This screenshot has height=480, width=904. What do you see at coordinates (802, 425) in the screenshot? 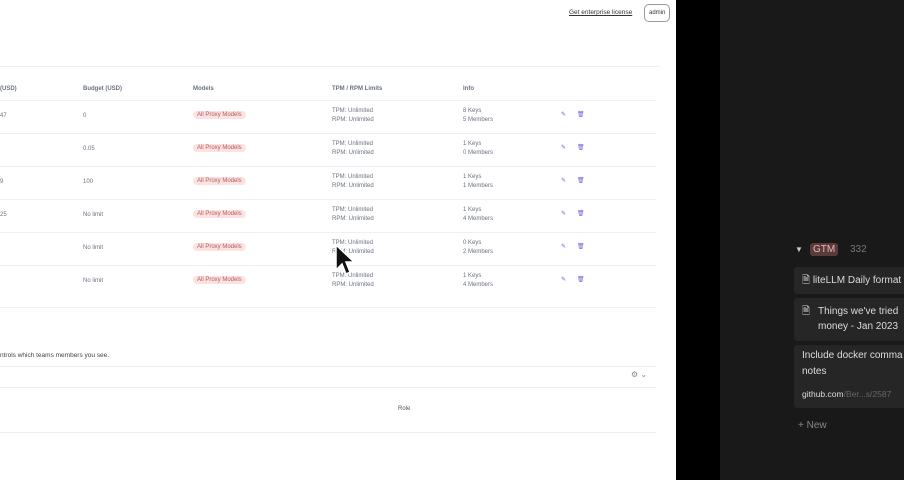
I see `plus-icon: +` at bounding box center [802, 425].